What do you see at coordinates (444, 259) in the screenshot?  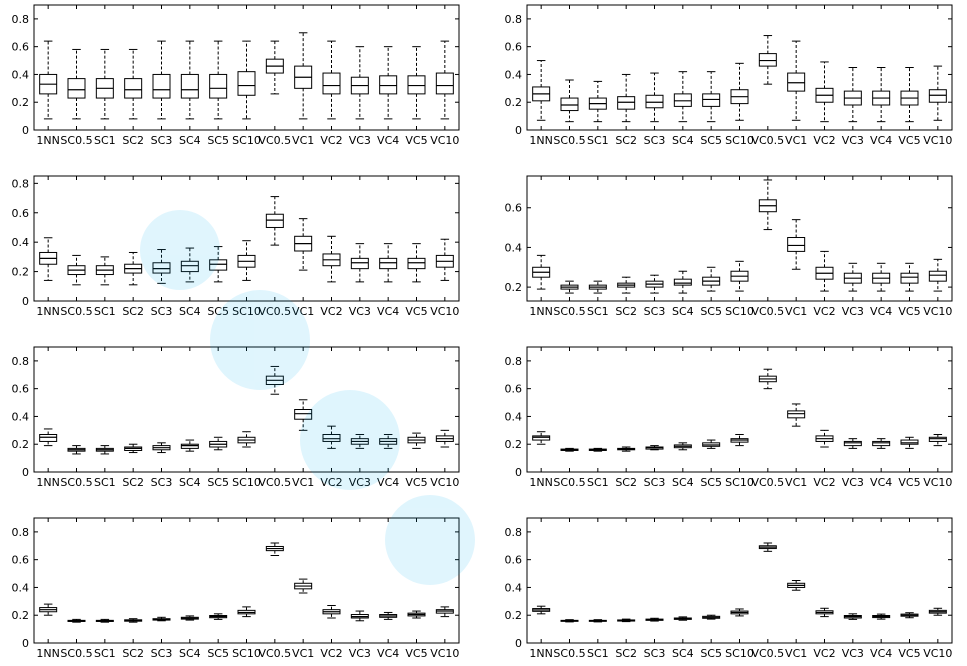 I see `box-VC10` at bounding box center [444, 259].